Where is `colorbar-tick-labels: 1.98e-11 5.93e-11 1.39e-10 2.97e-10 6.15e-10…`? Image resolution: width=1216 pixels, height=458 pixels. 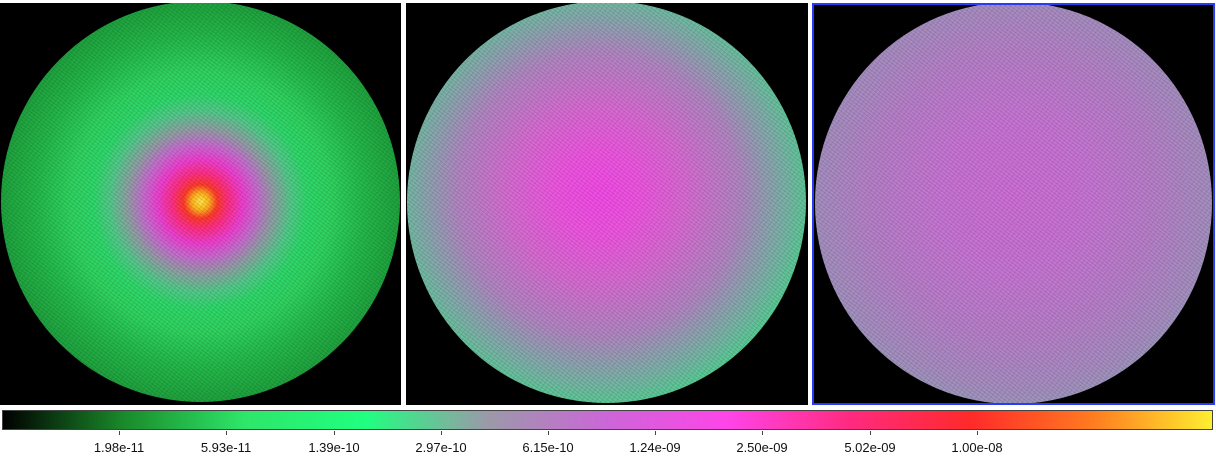 colorbar-tick-labels: 1.98e-11 5.93e-11 1.39e-10 2.97e-10 6.15e-10… is located at coordinates (608, 444).